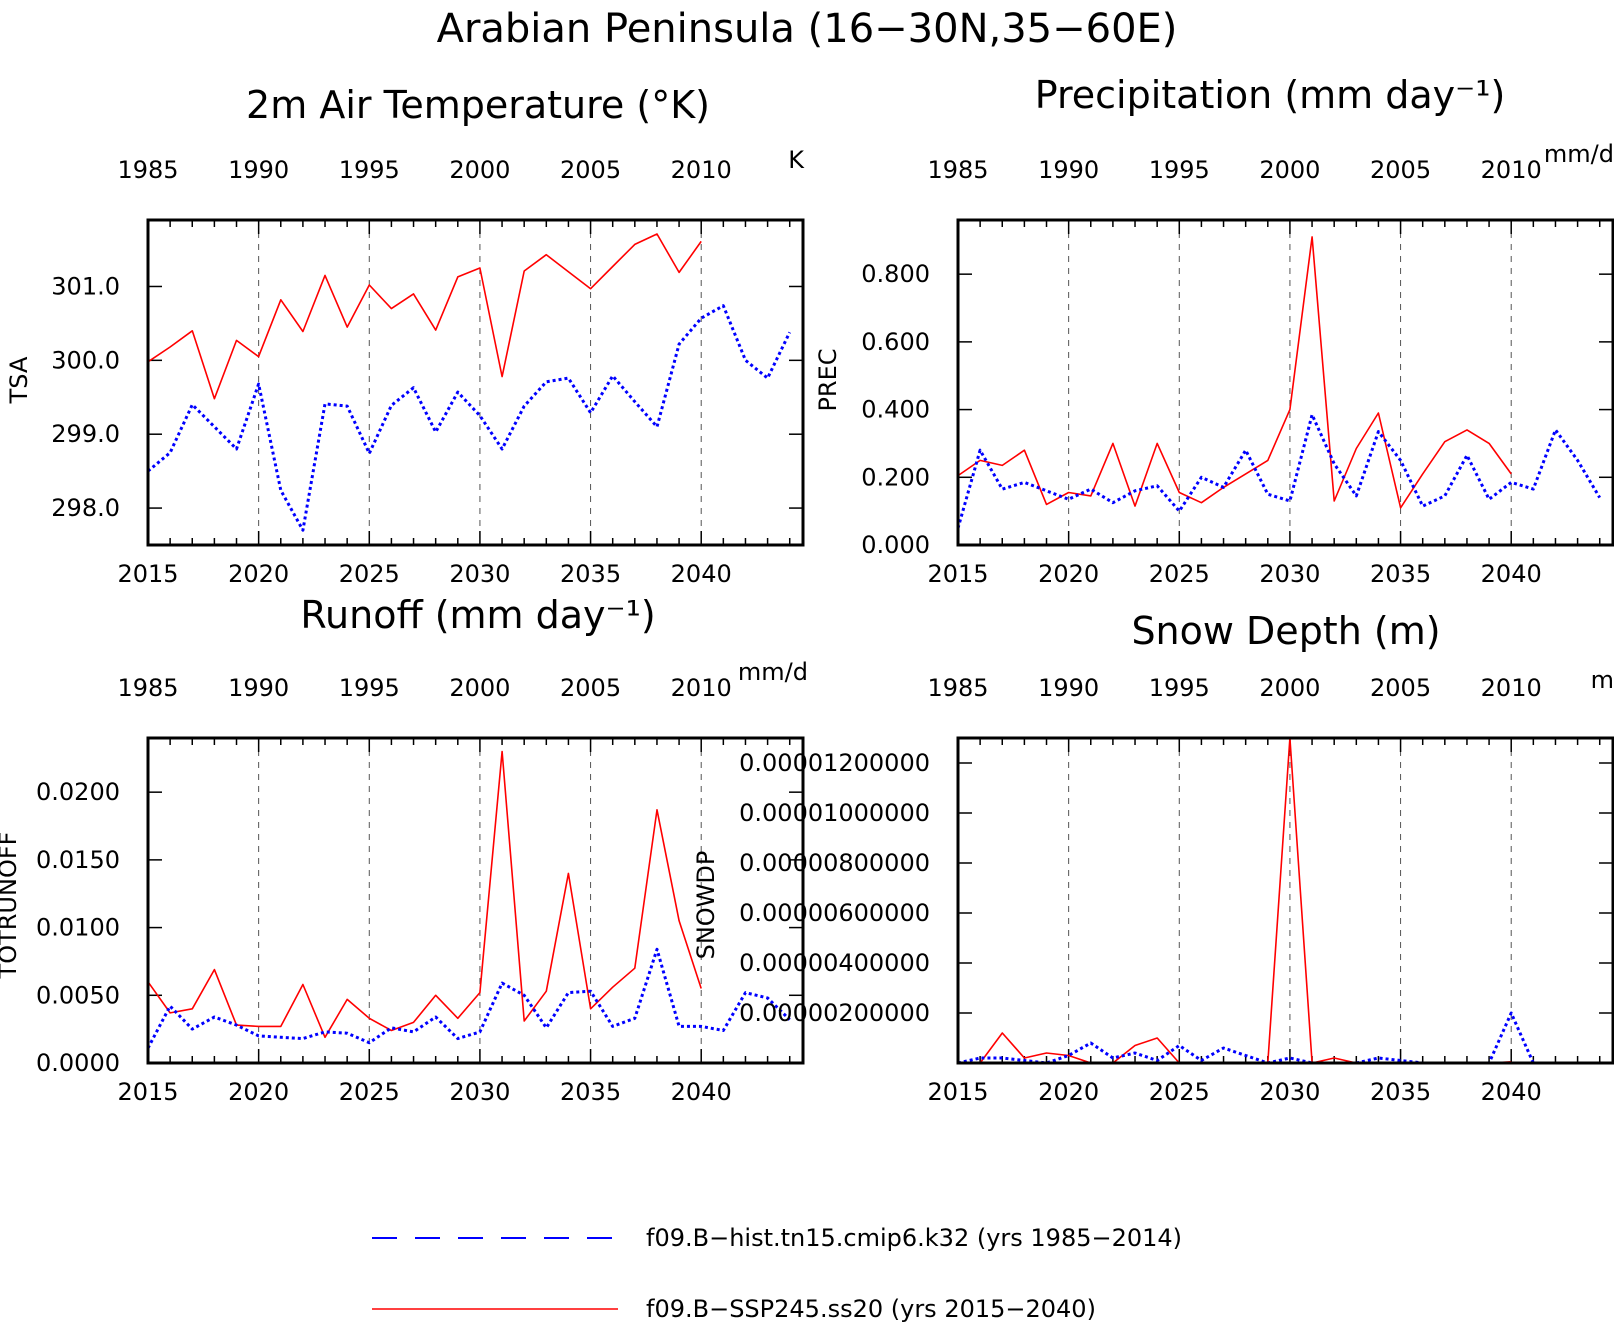 Image resolution: width=1614 pixels, height=1324 pixels. What do you see at coordinates (85, 360) in the screenshot?
I see `y-tick-label: 300.0` at bounding box center [85, 360].